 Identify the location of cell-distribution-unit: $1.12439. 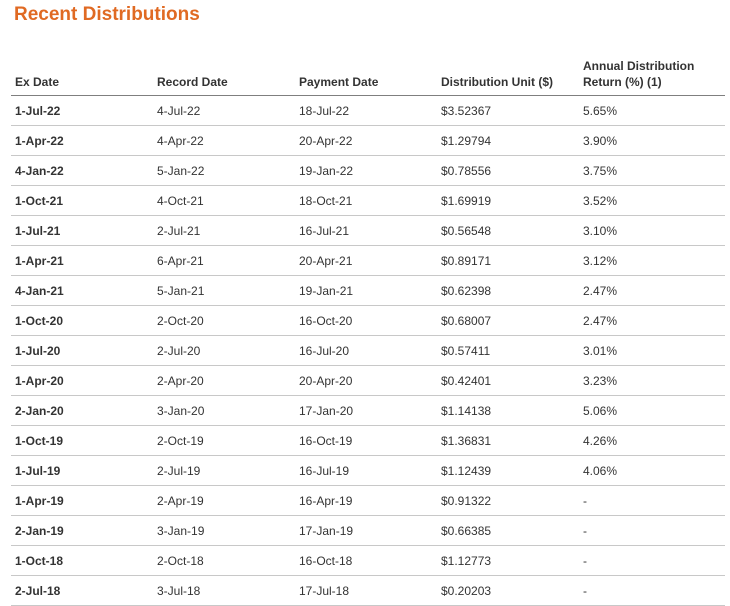
(508, 470).